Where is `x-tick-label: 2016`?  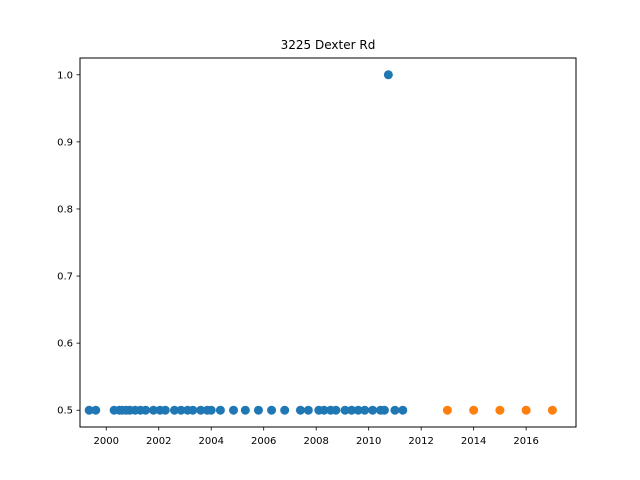 x-tick-label: 2016 is located at coordinates (525, 441).